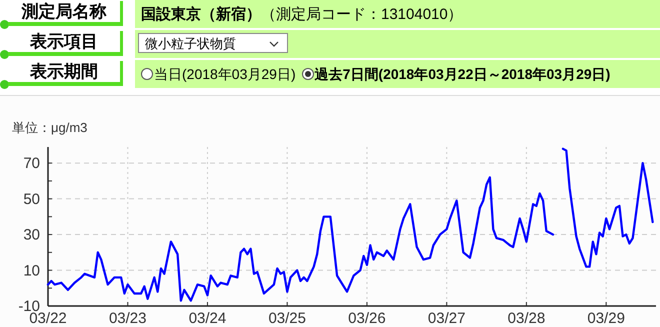 This screenshot has width=660, height=327. What do you see at coordinates (31, 163) in the screenshot?
I see `y-tick-label: 70` at bounding box center [31, 163].